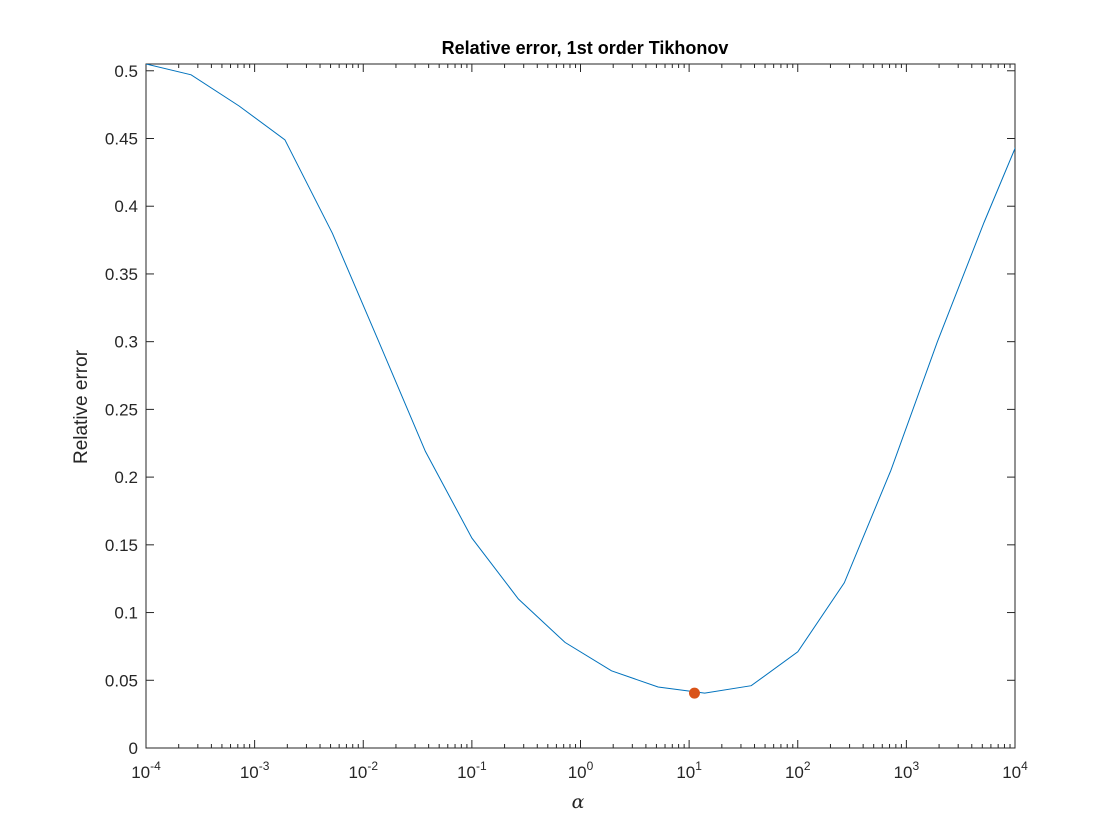 This screenshot has height=840, width=1120. Describe the element at coordinates (581, 770) in the screenshot. I see `x-tick-label: 10⁰` at that location.